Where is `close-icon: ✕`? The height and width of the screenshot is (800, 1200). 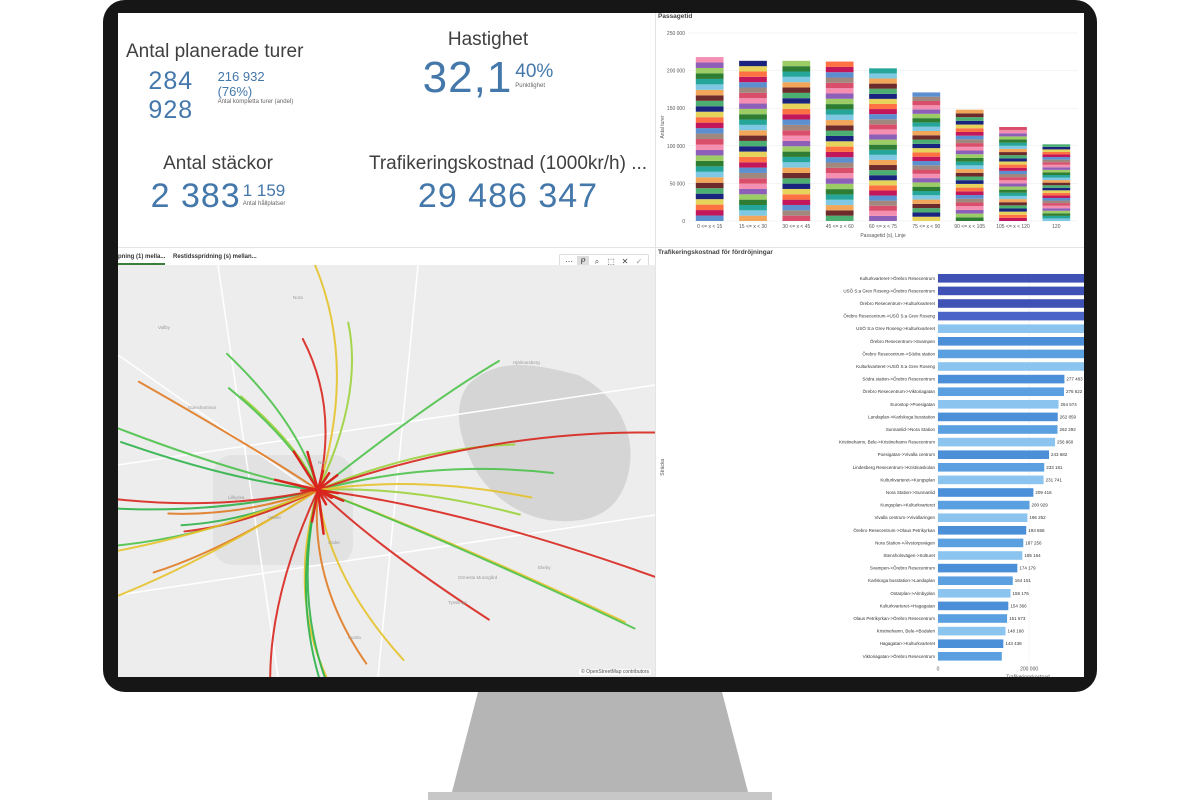
close-icon: ✕ is located at coordinates (625, 261).